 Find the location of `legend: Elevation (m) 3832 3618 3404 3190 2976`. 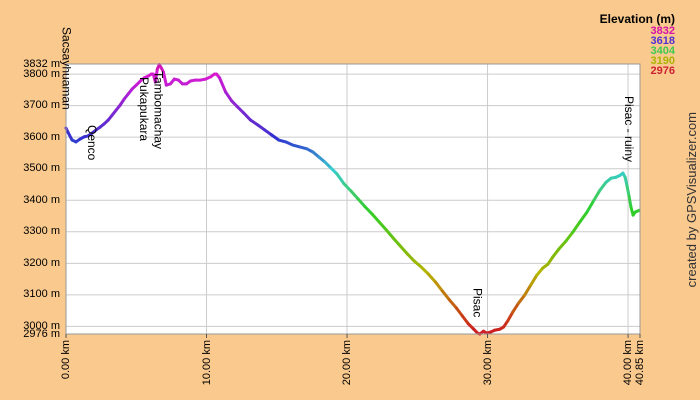

legend: Elevation (m) 3832 3618 3404 3190 2976 is located at coordinates (637, 44).